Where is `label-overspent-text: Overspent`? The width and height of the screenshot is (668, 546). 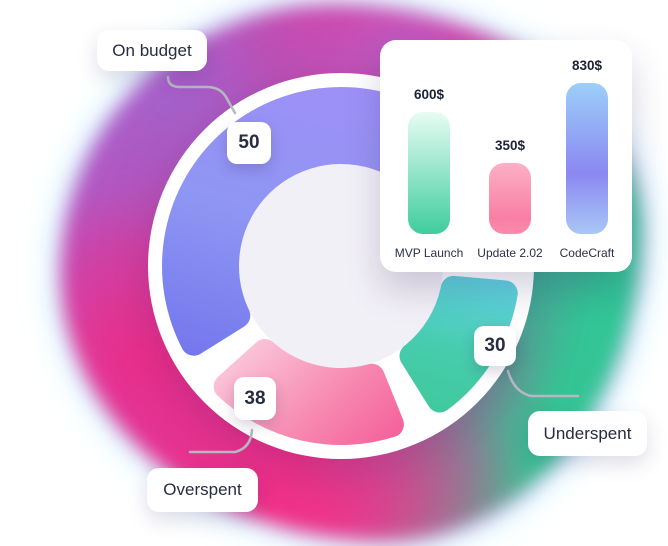 label-overspent-text: Overspent is located at coordinates (202, 489).